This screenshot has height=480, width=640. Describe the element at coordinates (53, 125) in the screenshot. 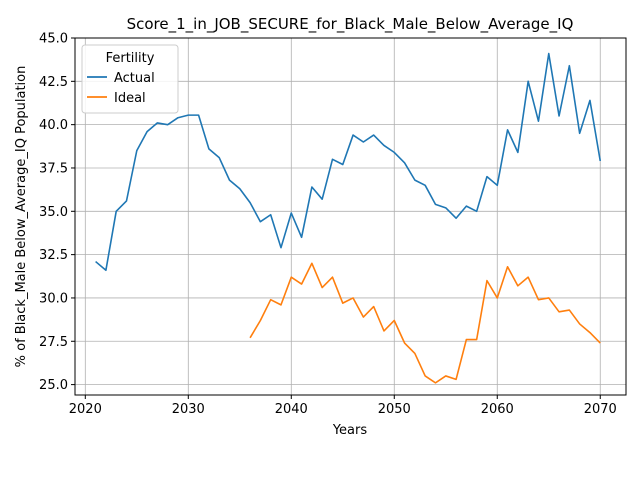

I see `y-tick-label: 40.0` at that location.